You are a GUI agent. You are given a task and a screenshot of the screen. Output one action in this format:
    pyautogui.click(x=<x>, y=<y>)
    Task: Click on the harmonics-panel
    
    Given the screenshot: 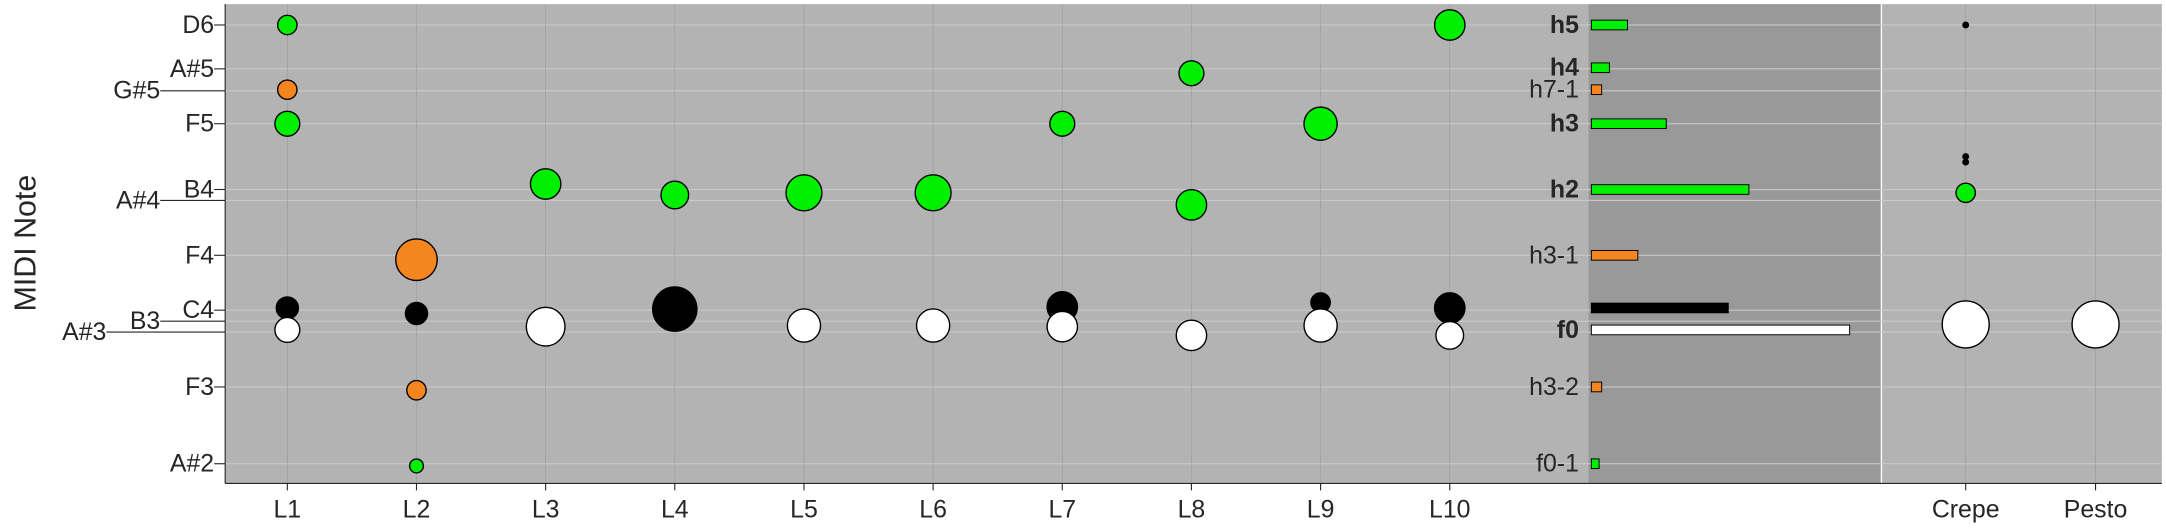 What is the action you would take?
    pyautogui.click(x=1735, y=244)
    